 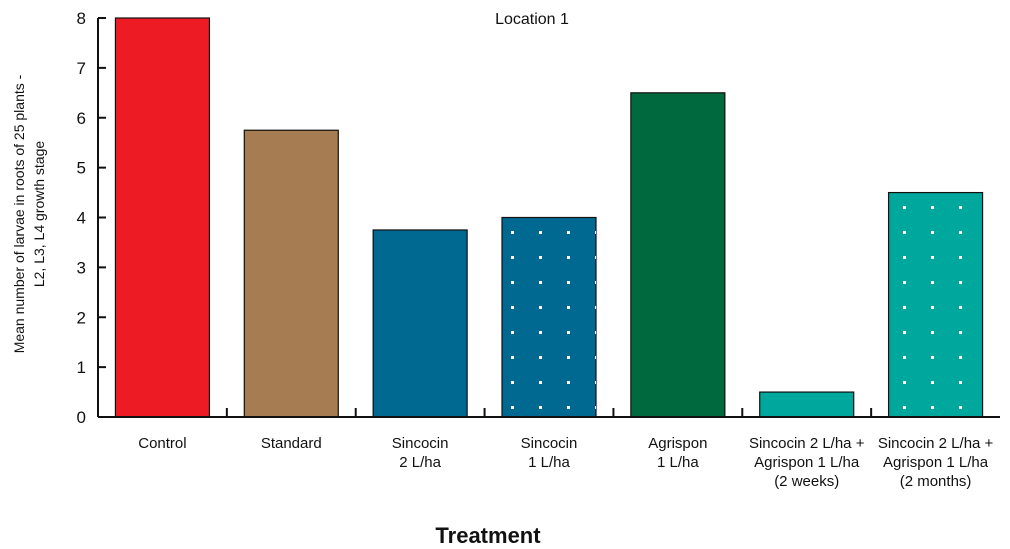 I want to click on category-label-2-line-1: Standard, so click(x=291, y=443).